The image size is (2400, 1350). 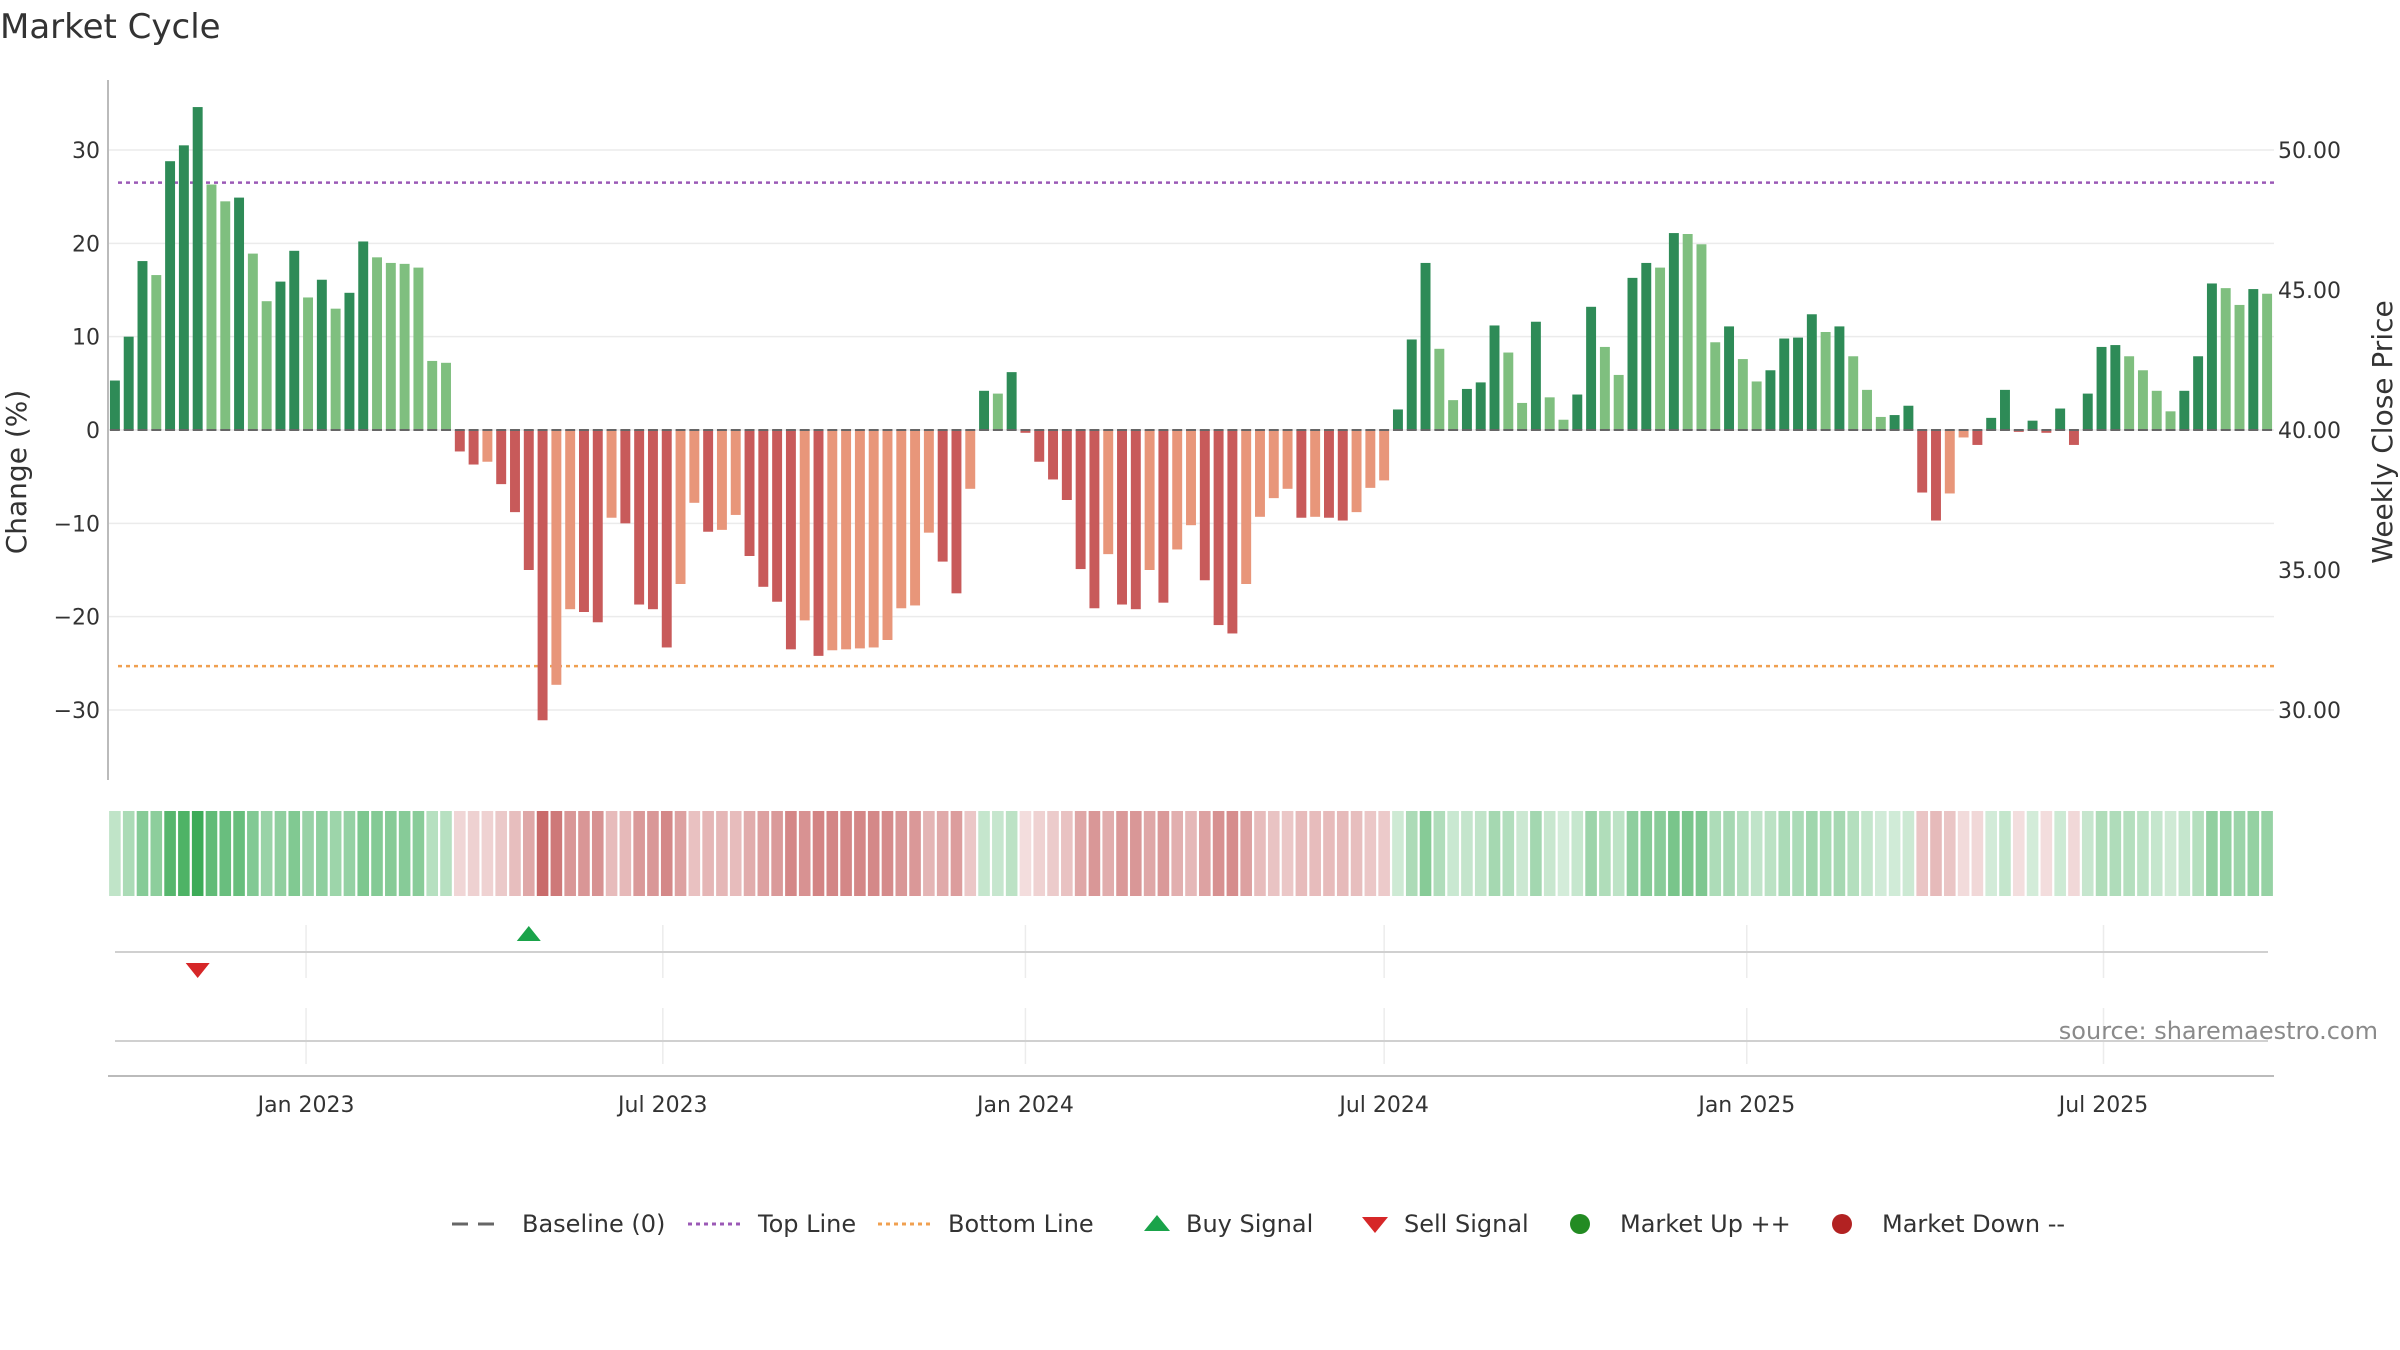 I want to click on legend-item: Baseline (0), so click(x=558, y=1224).